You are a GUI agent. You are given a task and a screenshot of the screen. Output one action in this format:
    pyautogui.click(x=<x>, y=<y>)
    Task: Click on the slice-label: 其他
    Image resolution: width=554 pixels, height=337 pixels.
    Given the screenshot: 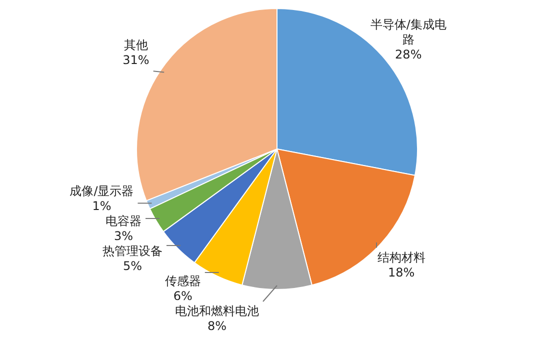 What is the action you would take?
    pyautogui.click(x=136, y=45)
    